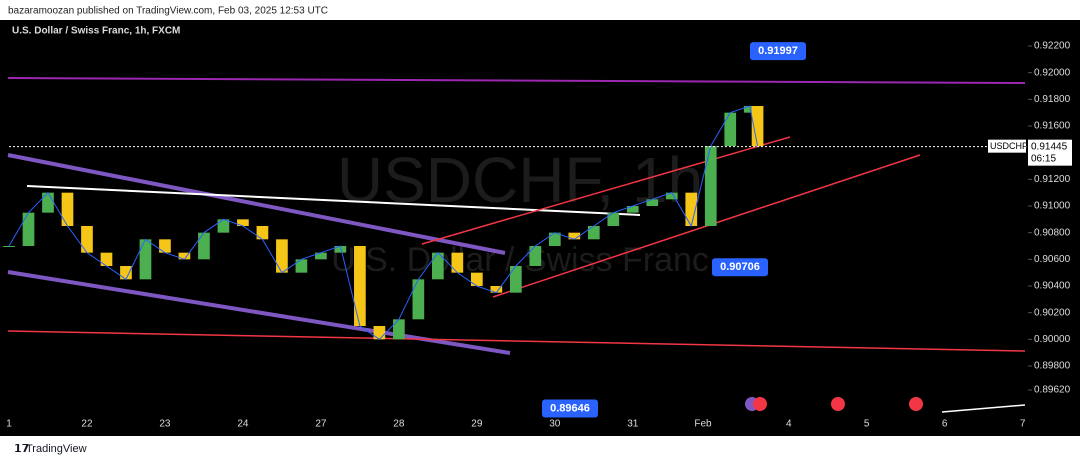 The height and width of the screenshot is (466, 1080). Describe the element at coordinates (1023, 424) in the screenshot. I see `x-tick-label: 7` at that location.